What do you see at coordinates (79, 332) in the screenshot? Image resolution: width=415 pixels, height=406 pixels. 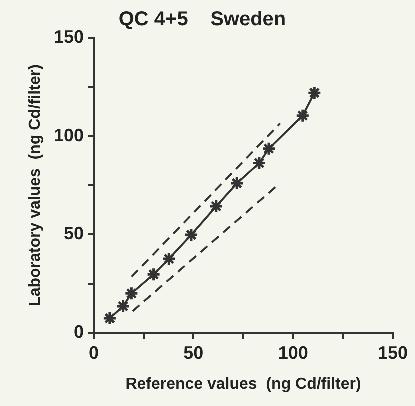 I see `y-tick-label: 0` at bounding box center [79, 332].